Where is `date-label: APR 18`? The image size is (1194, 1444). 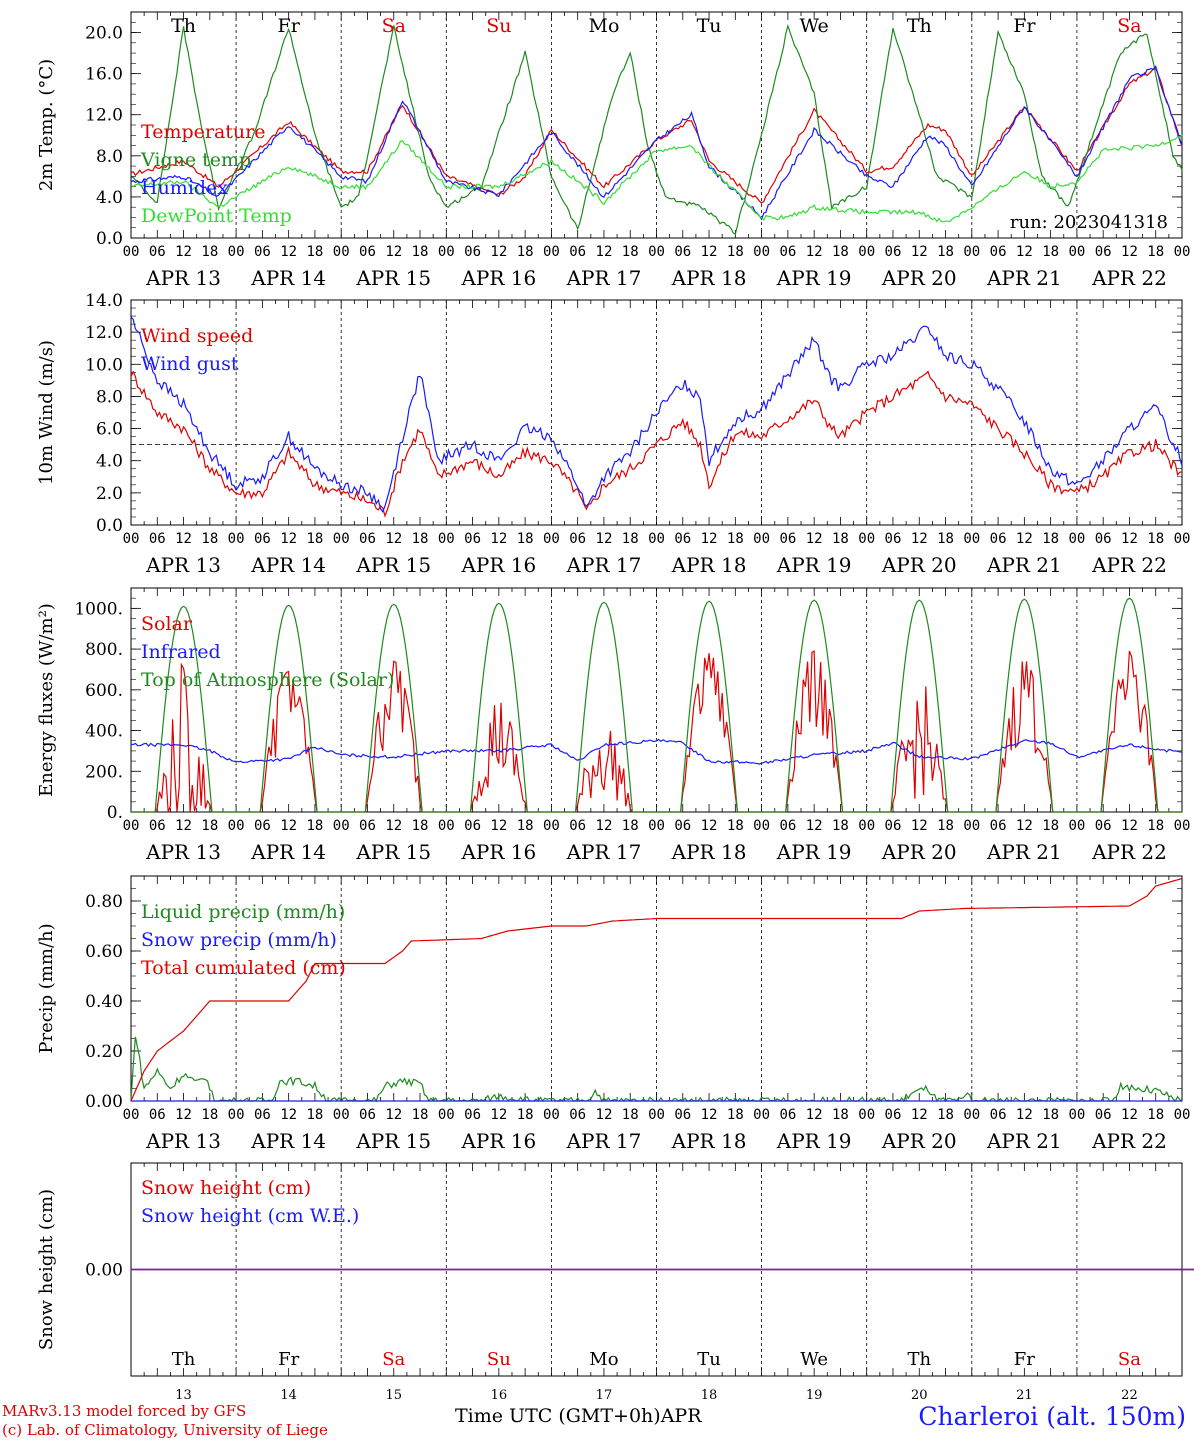
date-label: APR 18 is located at coordinates (709, 1141).